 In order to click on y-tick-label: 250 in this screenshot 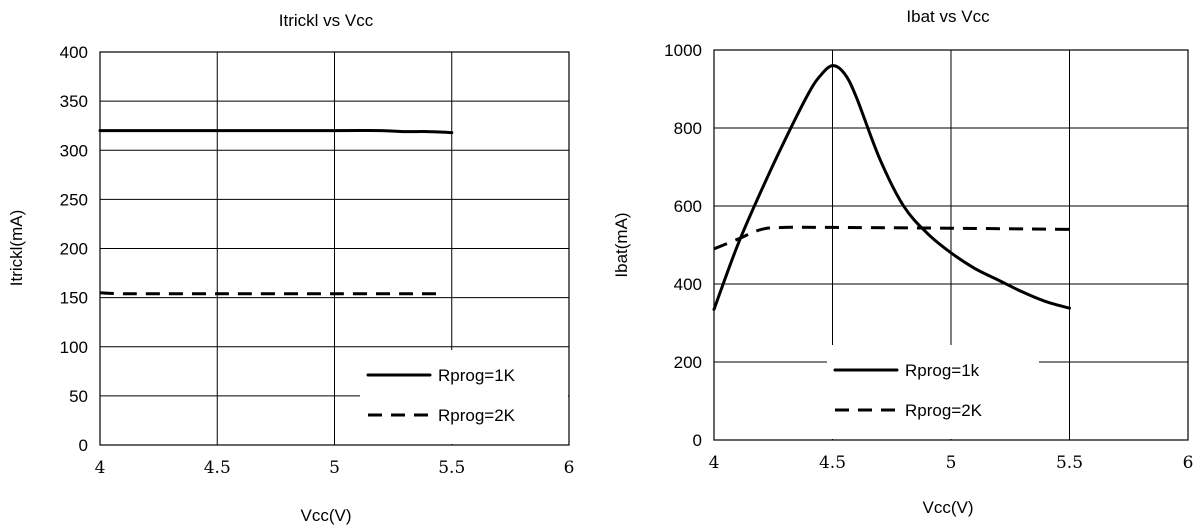, I will do `click(74, 199)`.